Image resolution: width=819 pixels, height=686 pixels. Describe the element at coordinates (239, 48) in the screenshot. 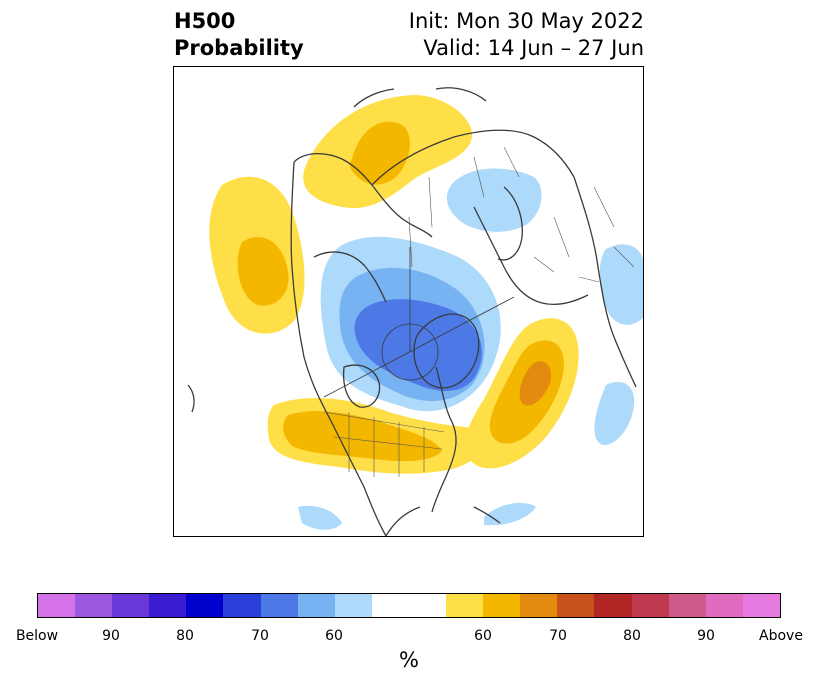

I see `title-type: Probability` at that location.